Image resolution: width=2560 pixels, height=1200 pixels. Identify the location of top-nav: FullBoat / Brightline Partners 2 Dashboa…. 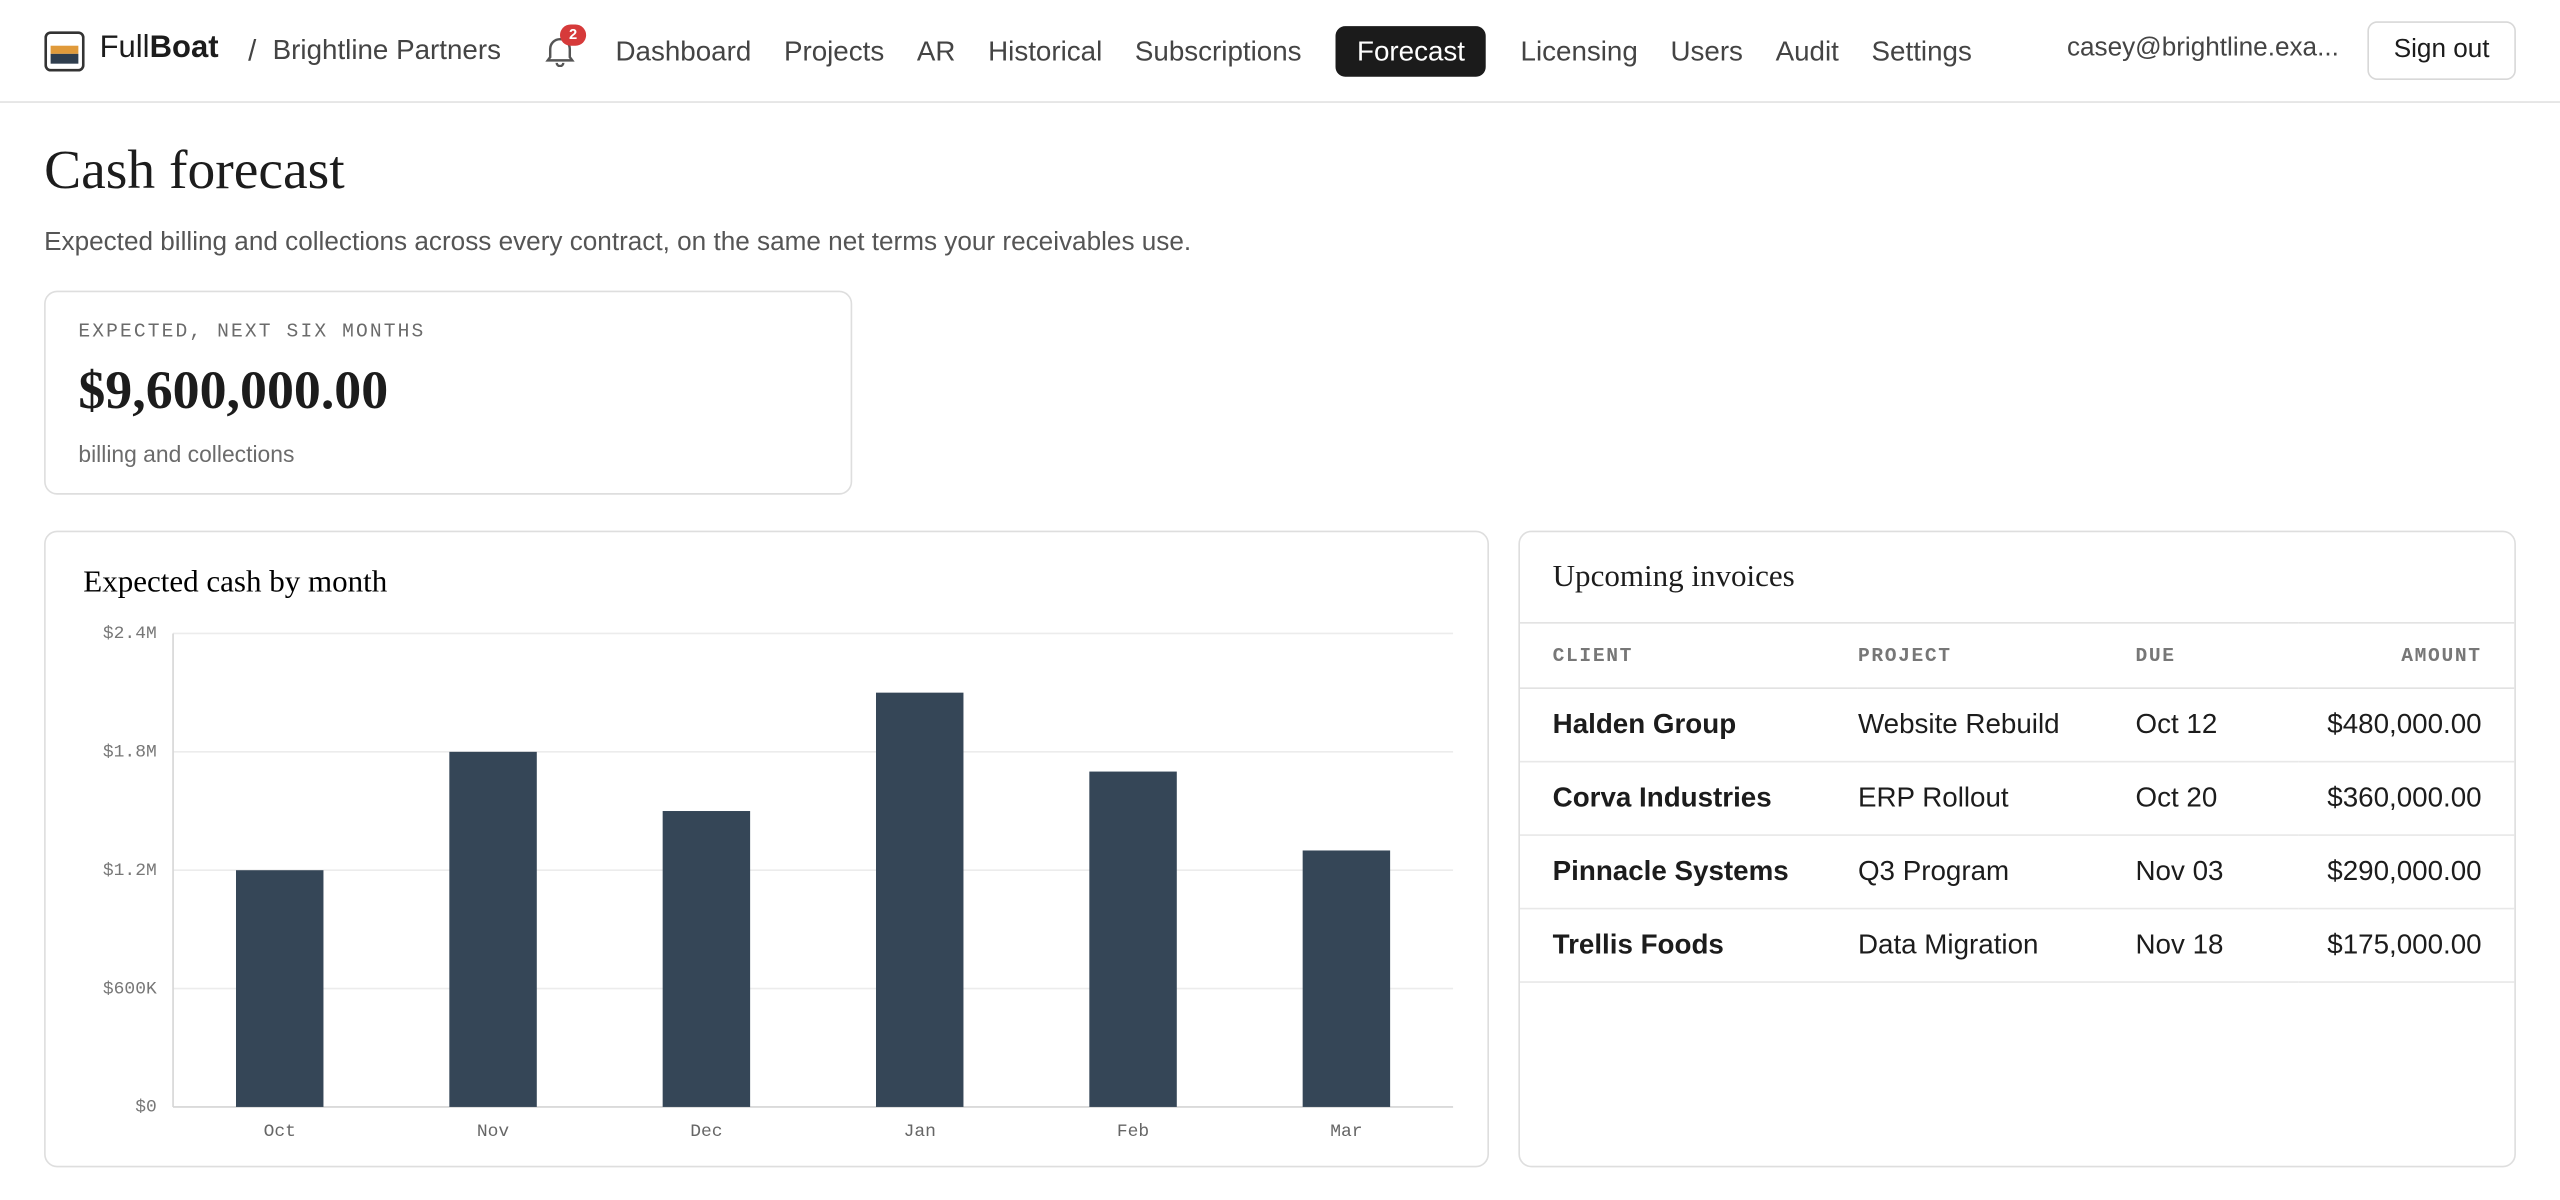
(1280, 51).